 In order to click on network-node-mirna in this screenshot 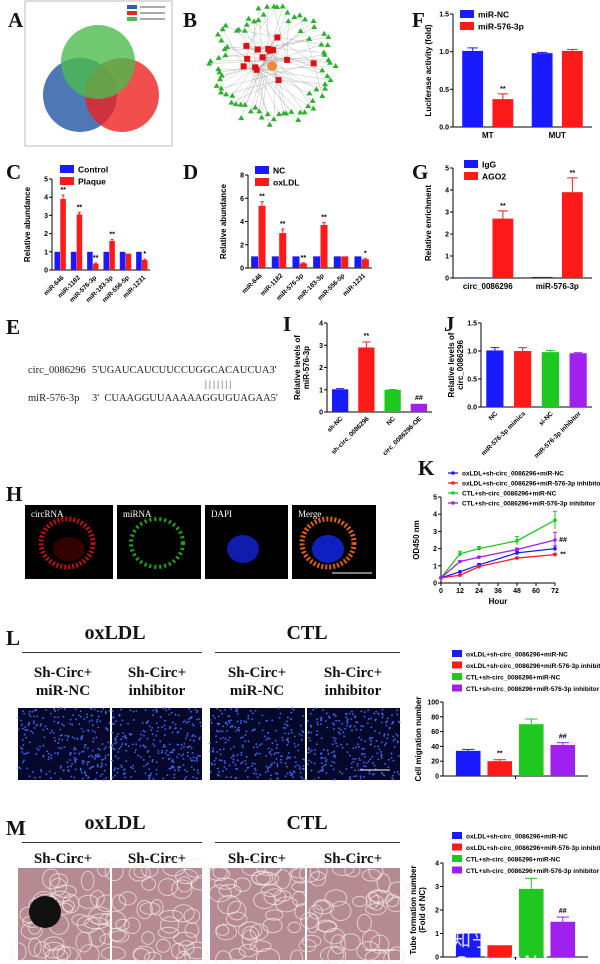, I will do `click(313, 63)`.